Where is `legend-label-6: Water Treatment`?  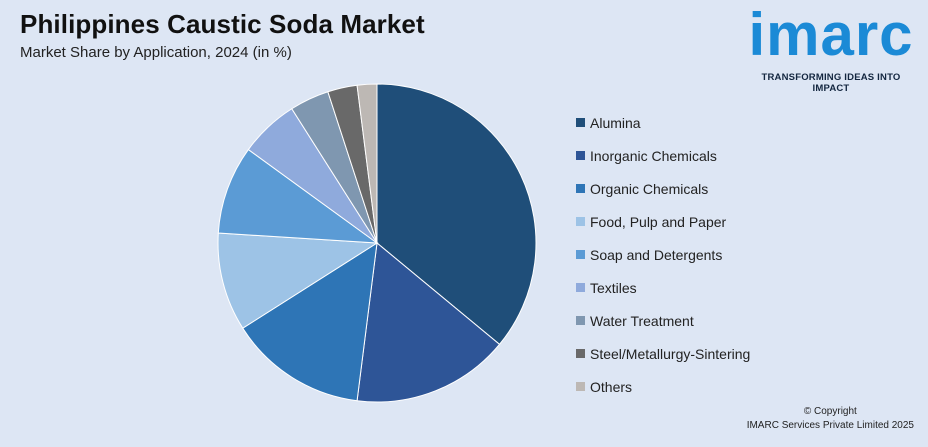 legend-label-6: Water Treatment is located at coordinates (642, 320).